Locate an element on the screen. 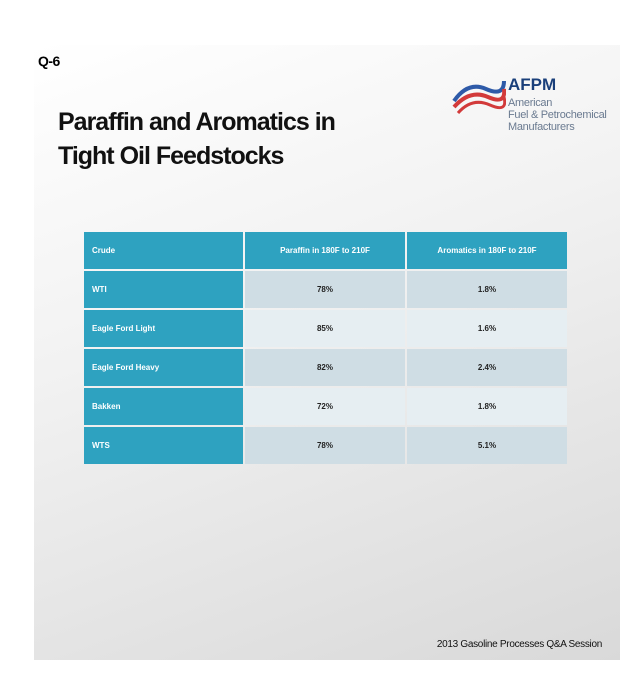 The width and height of the screenshot is (642, 693). cell: 1.6% is located at coordinates (487, 328).